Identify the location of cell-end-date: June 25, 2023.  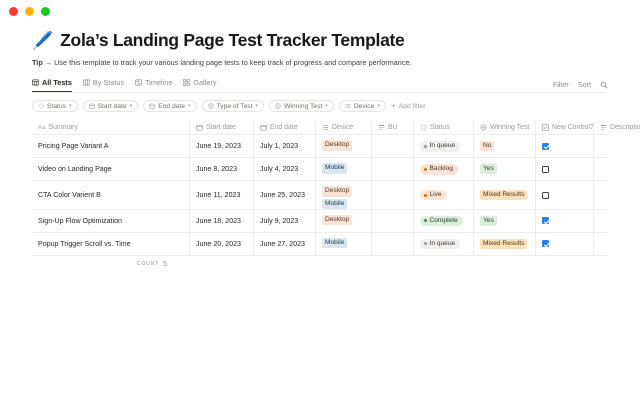
(285, 195).